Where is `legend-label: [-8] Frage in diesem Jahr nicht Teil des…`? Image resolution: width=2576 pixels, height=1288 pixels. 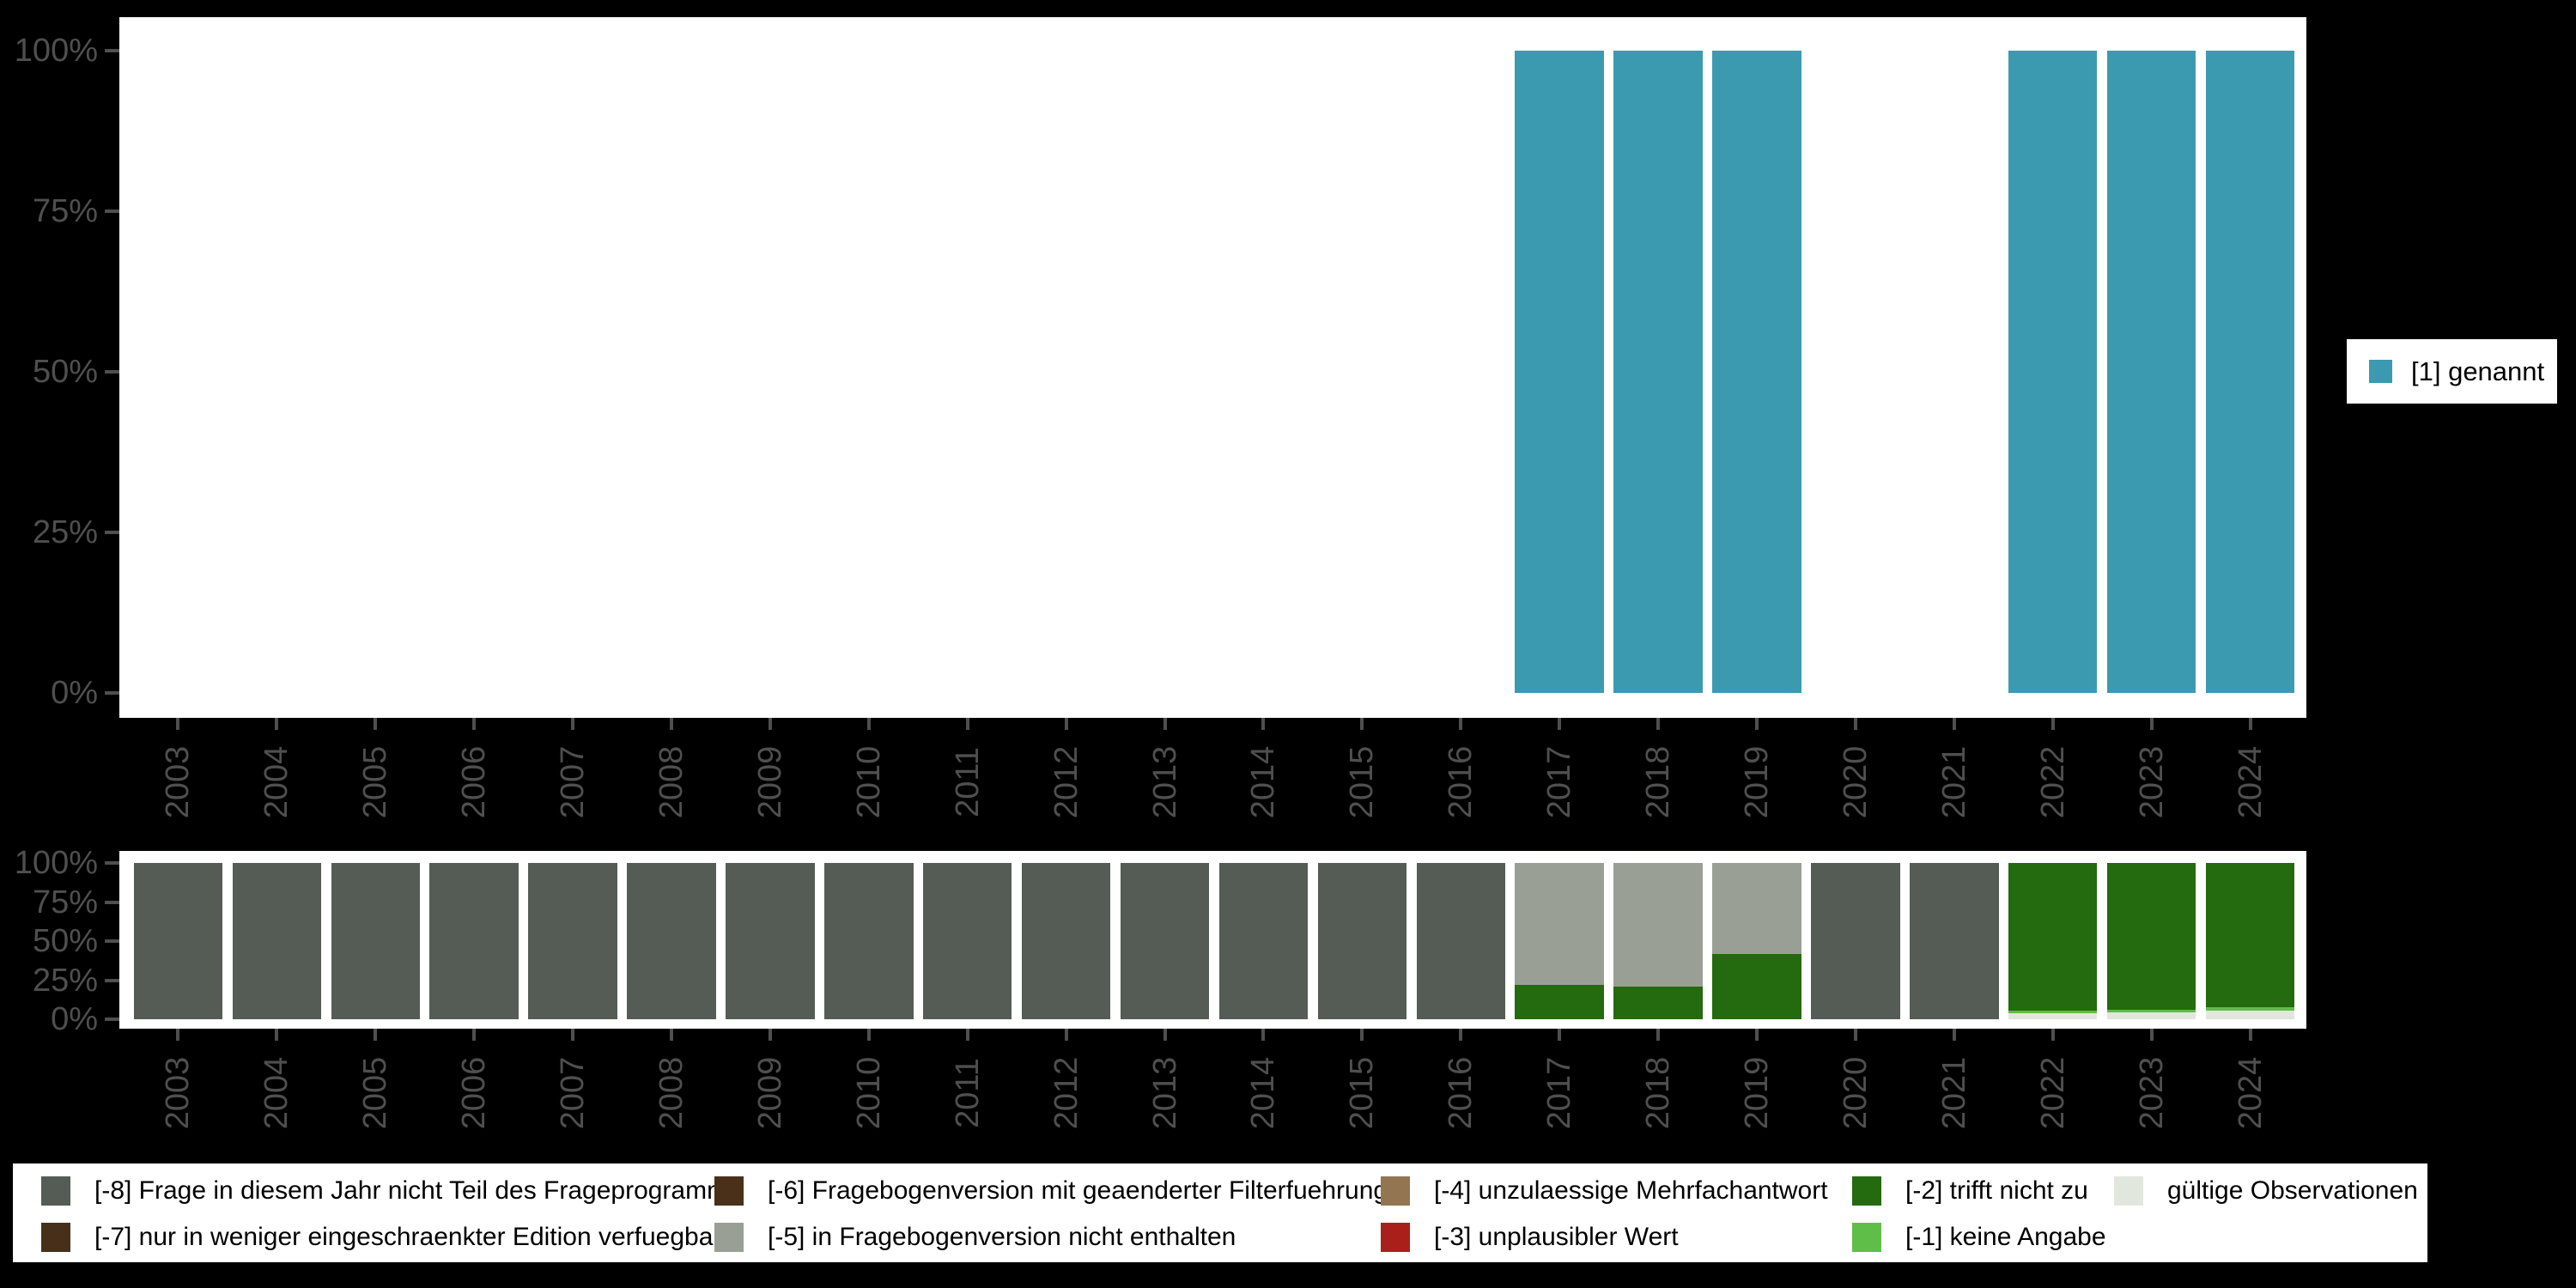
legend-label: [-8] Frage in diesem Jahr nicht Teil des… is located at coordinates (418, 1191).